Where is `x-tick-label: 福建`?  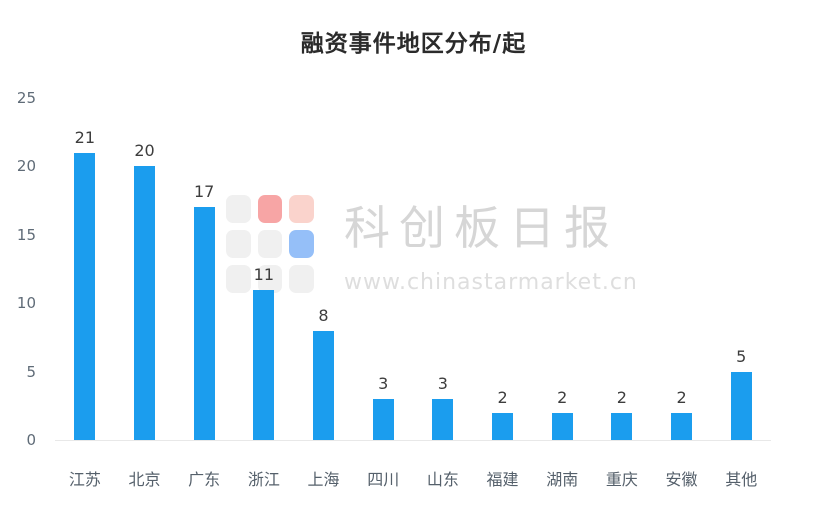
x-tick-label: 福建 is located at coordinates (502, 479).